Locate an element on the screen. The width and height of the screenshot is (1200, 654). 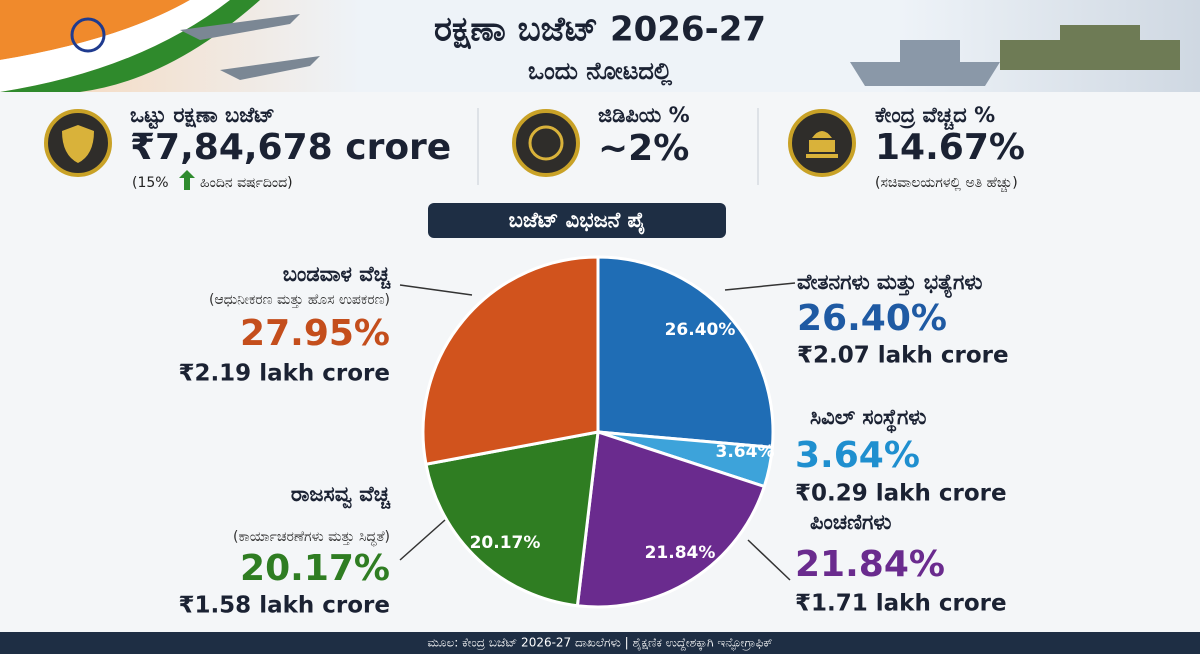
stat-value: 14.67% is located at coordinates (950, 147).